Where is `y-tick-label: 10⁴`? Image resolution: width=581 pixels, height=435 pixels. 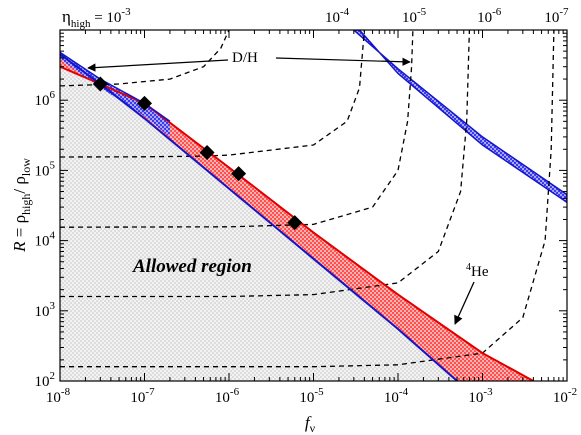
y-tick-label: 10⁴ is located at coordinates (45, 240).